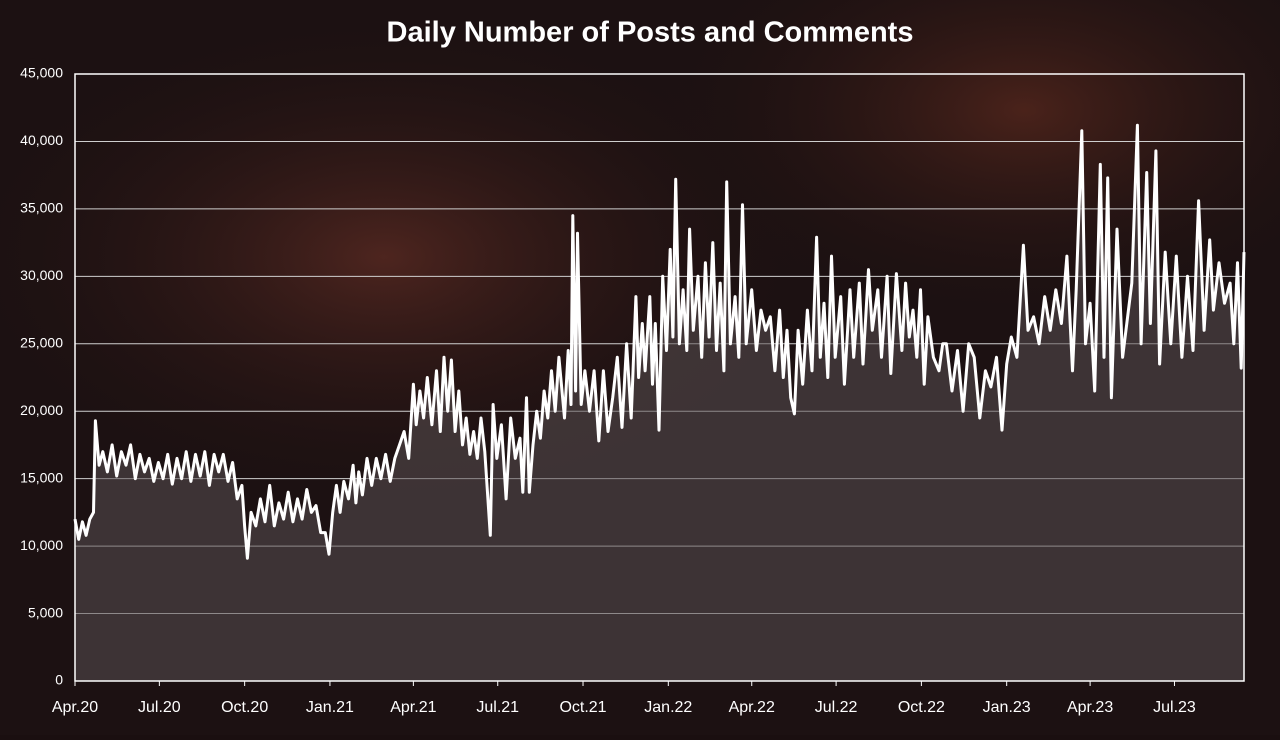  Describe the element at coordinates (59, 680) in the screenshot. I see `y-tick-label: 0` at that location.